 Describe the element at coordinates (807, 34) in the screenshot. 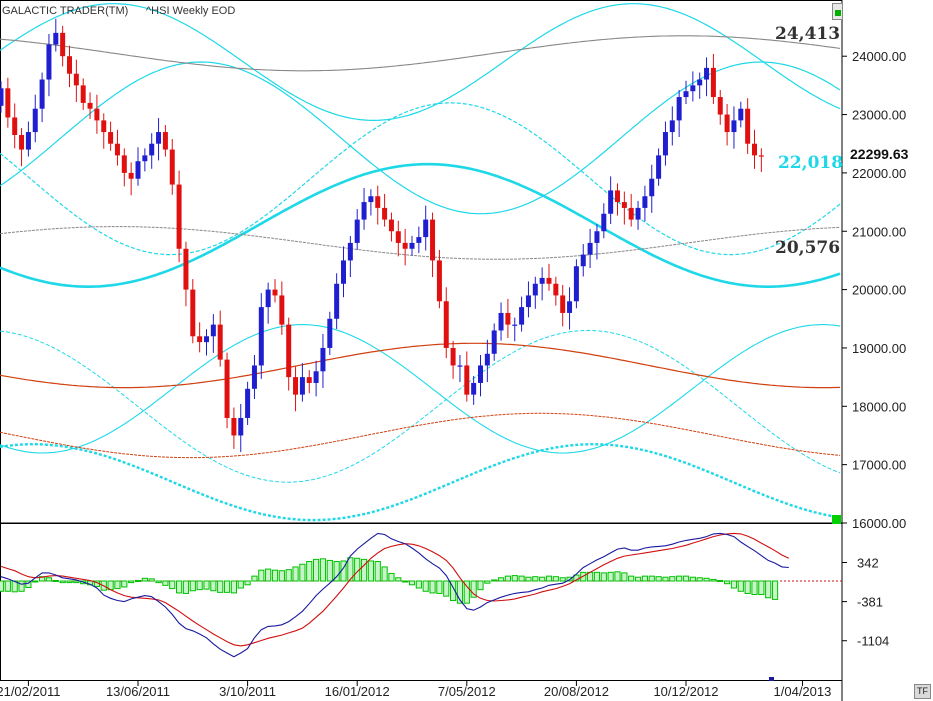

I see `level-label-upper: 24,413` at that location.